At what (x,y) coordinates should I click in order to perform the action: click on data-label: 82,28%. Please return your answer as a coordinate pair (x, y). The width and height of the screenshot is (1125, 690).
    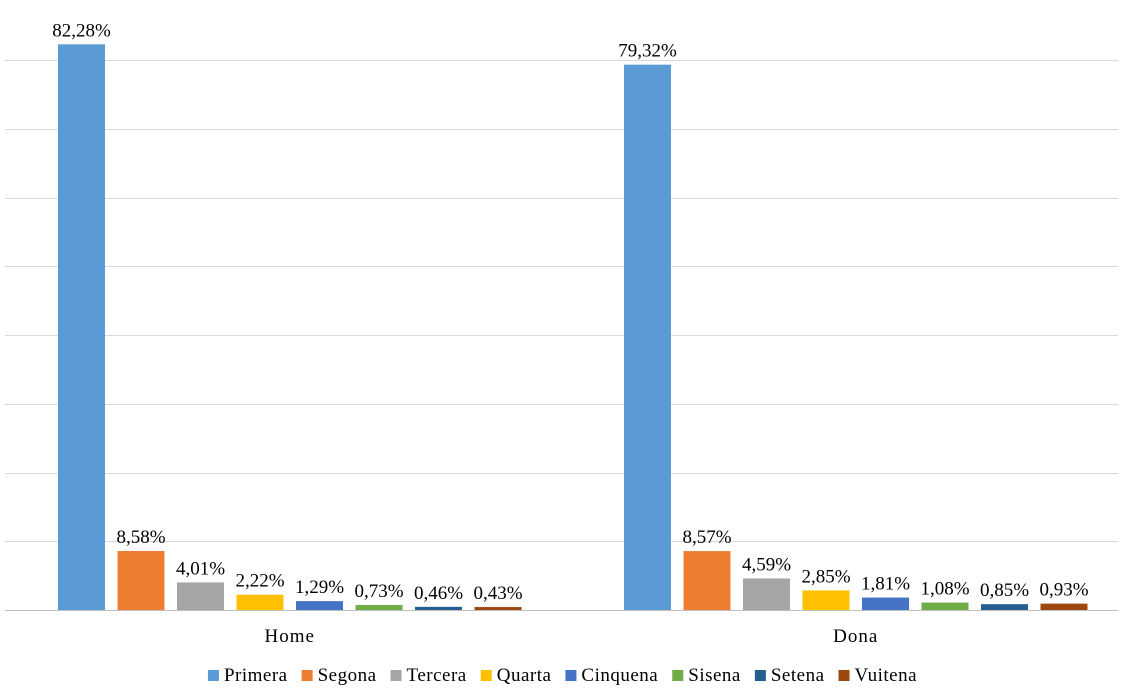
    Looking at the image, I should click on (81, 30).